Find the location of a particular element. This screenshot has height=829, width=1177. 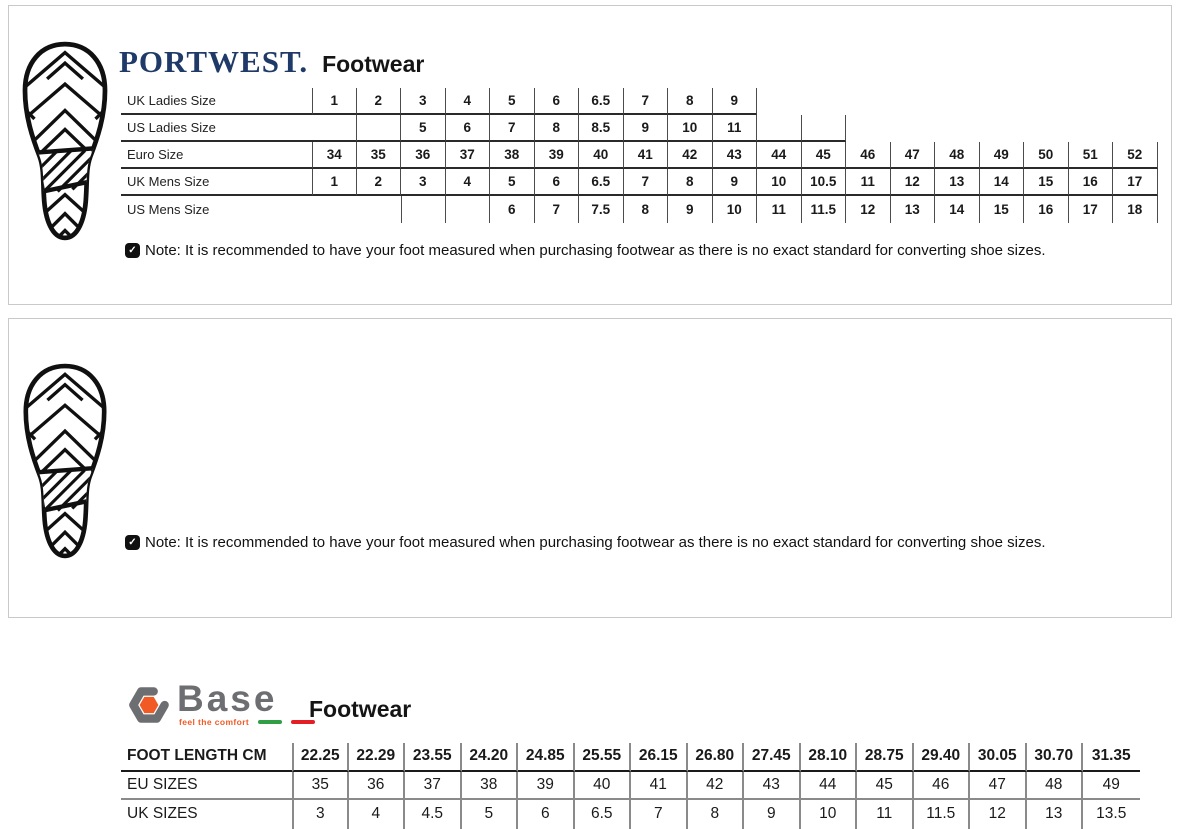

size-cell: 22.25 is located at coordinates (320, 757).